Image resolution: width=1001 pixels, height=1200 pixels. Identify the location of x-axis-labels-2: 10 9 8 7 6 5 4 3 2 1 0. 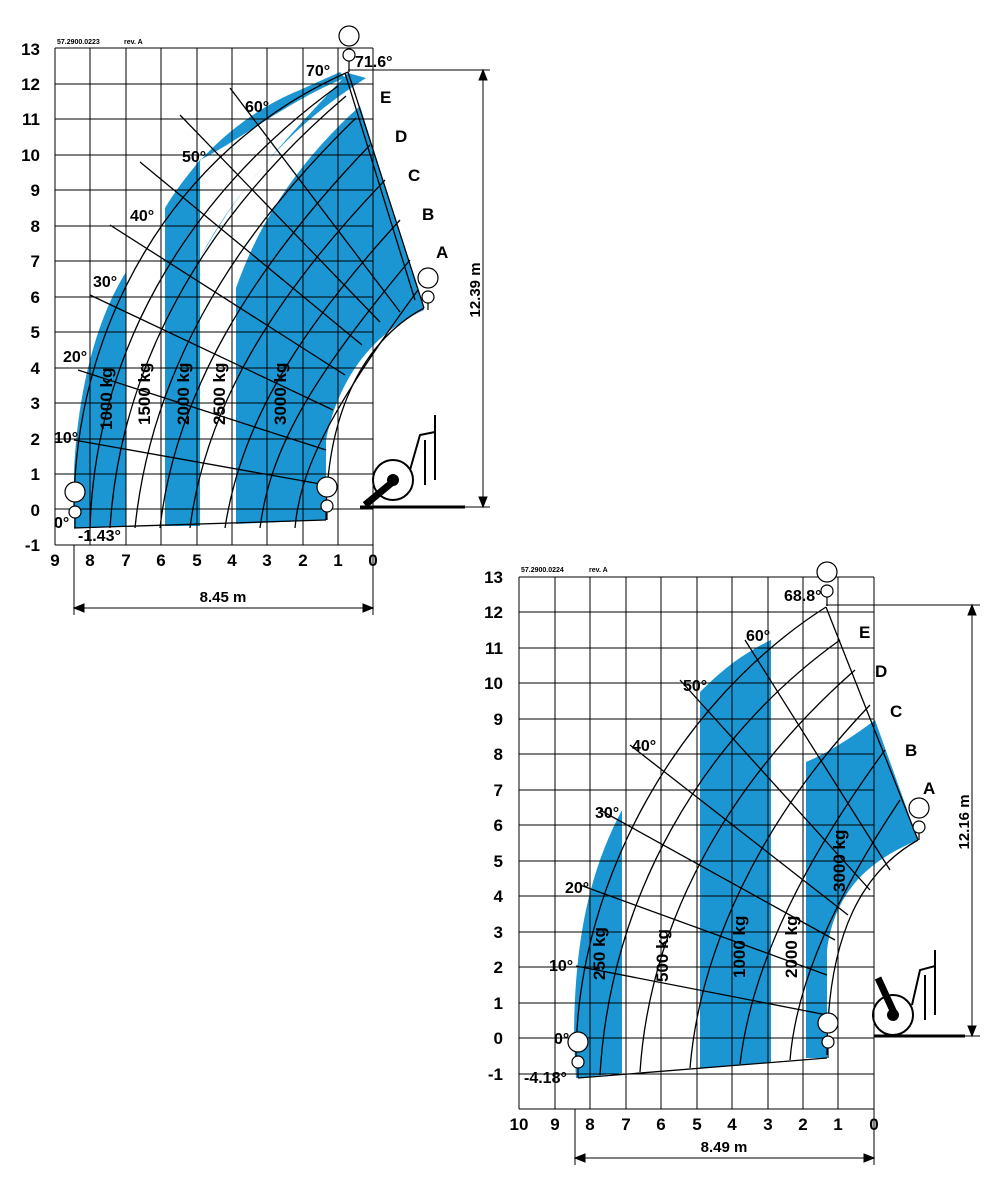
(694, 1124).